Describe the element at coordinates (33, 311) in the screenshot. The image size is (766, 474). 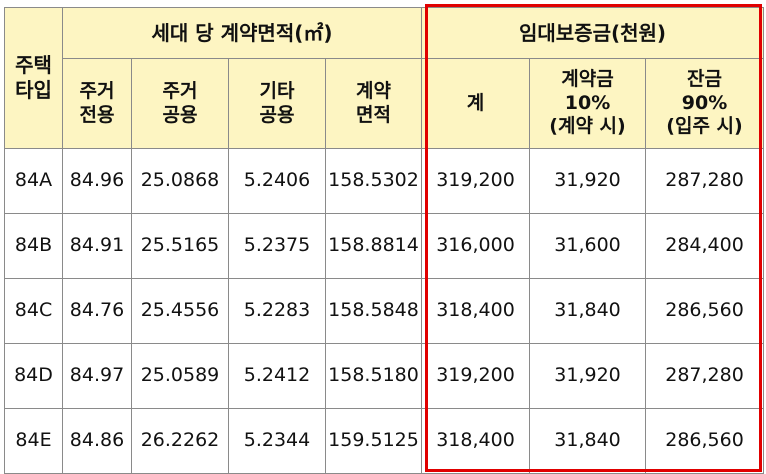
I see `cell-type: 84C` at that location.